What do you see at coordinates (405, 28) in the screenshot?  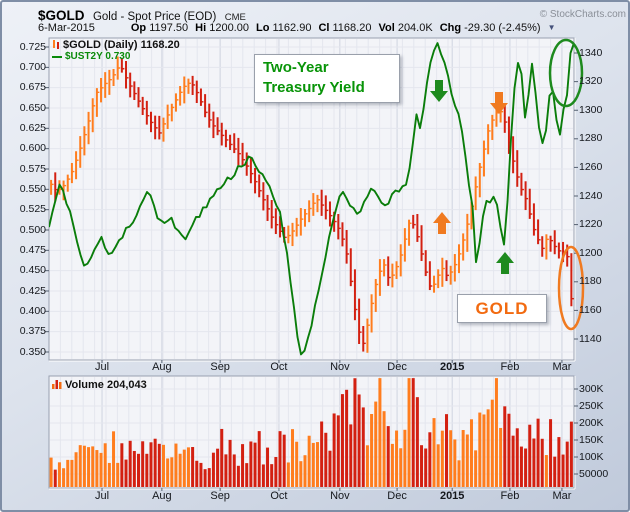 I see `quote-pair: Vol 204.0K` at bounding box center [405, 28].